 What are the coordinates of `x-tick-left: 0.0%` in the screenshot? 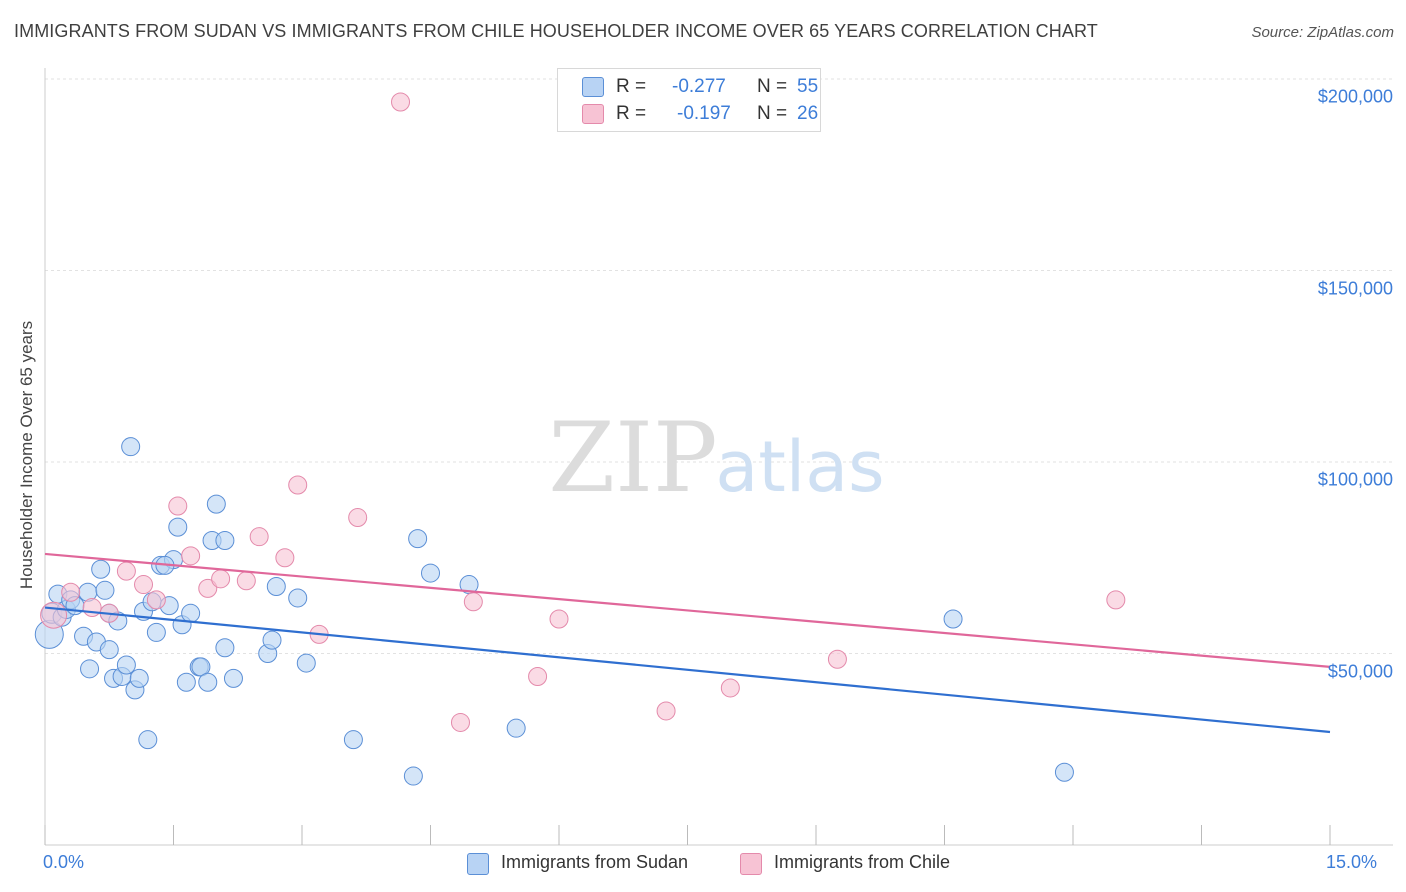 It's located at (64, 862).